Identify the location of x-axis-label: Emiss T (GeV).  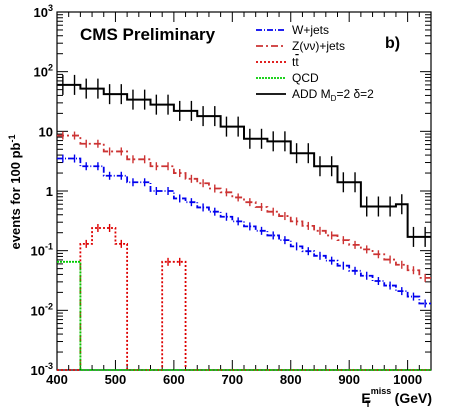
(396, 397).